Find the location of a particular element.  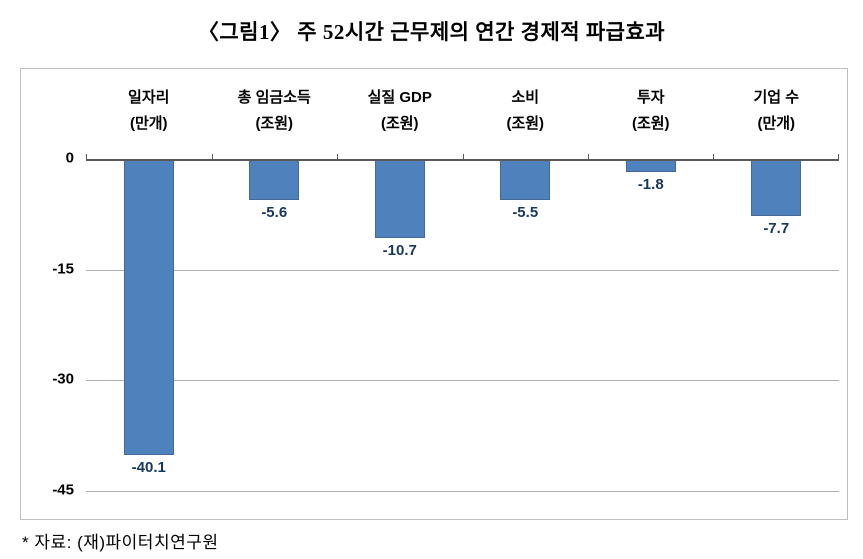

bar-value-label: -7.7 is located at coordinates (776, 228).